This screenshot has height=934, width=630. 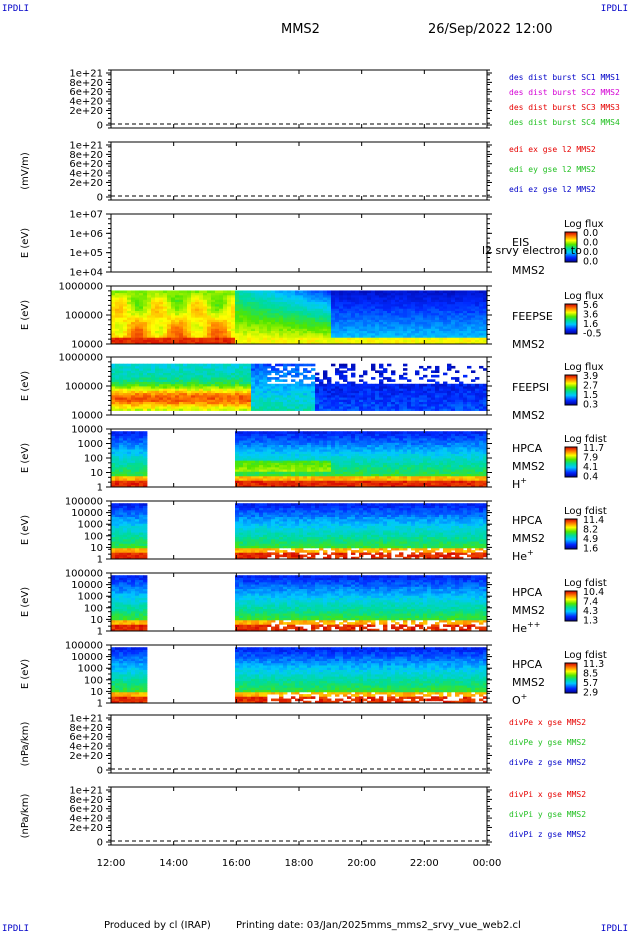 What do you see at coordinates (444, 925) in the screenshot?
I see `footer-script-name: mms_mms2_srvy_vue_web2.cl` at bounding box center [444, 925].